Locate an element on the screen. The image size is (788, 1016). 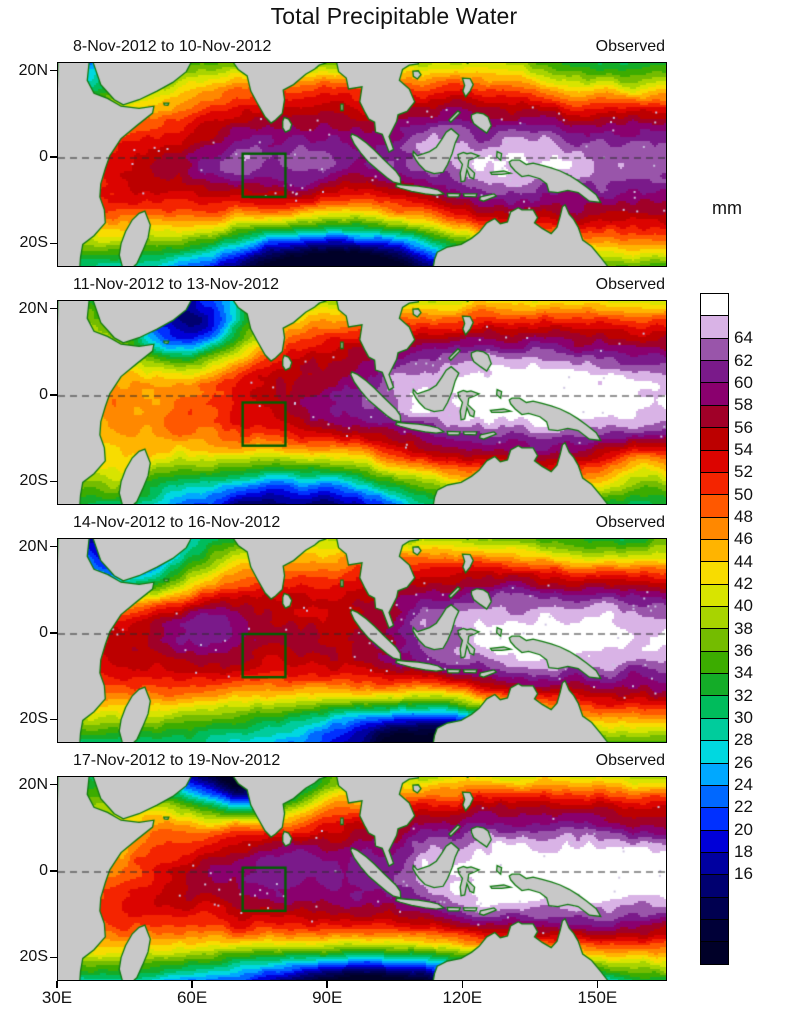
panel-4-ylabel-20n: 20N is located at coordinates (33, 784).